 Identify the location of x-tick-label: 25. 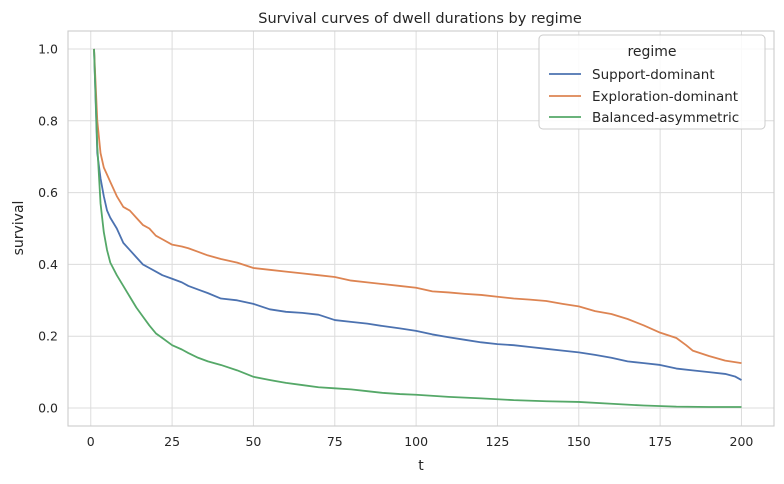
(172, 441).